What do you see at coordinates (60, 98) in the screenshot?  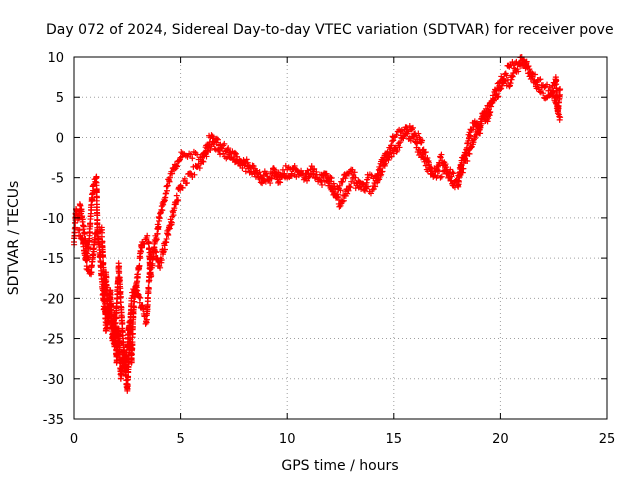 I see `y-tick-label: 5` at bounding box center [60, 98].